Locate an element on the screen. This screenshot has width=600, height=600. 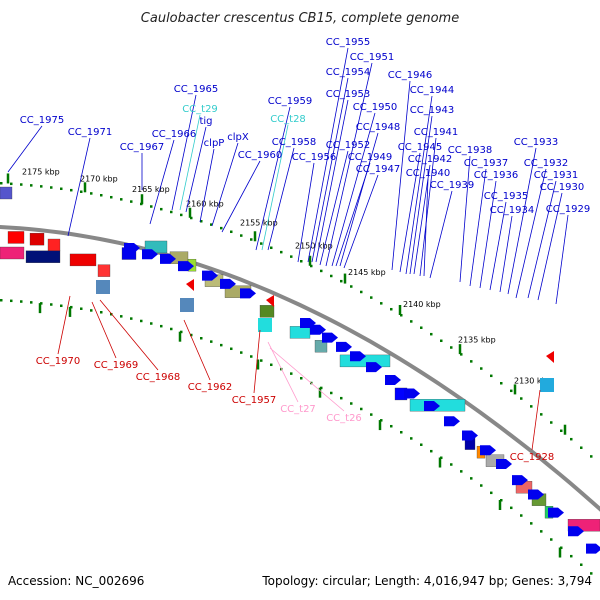
gene-label-reverse: CC_1969 is located at coordinates (116, 365).